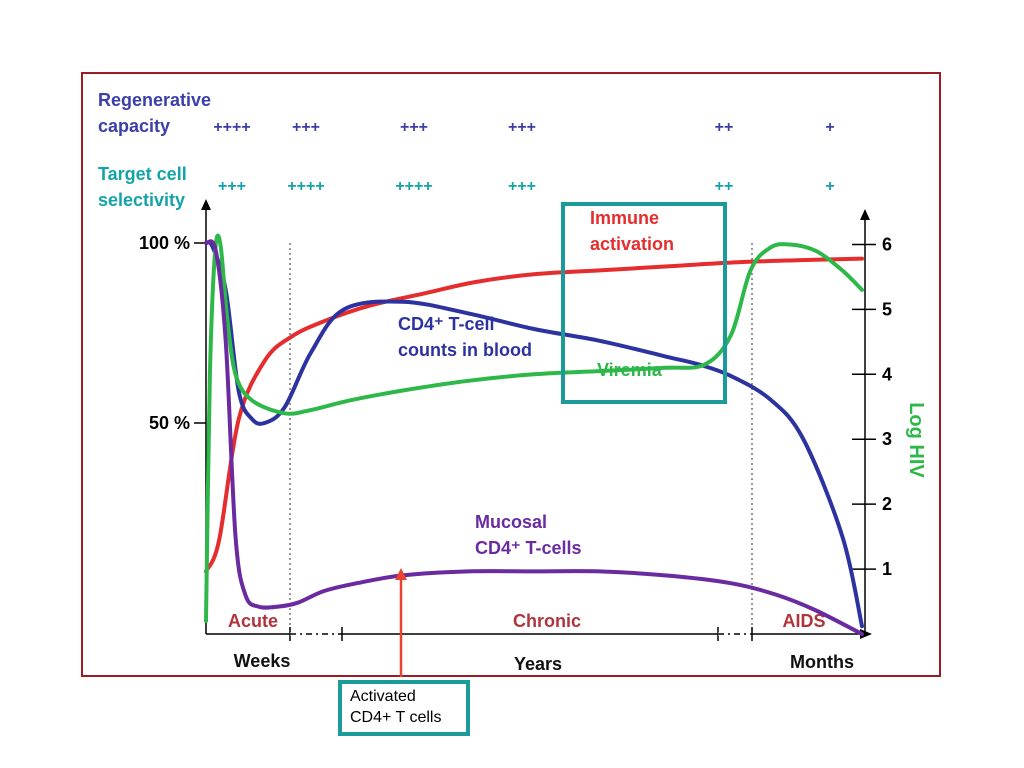  I want to click on row-0-value-0: ++++, so click(231, 127).